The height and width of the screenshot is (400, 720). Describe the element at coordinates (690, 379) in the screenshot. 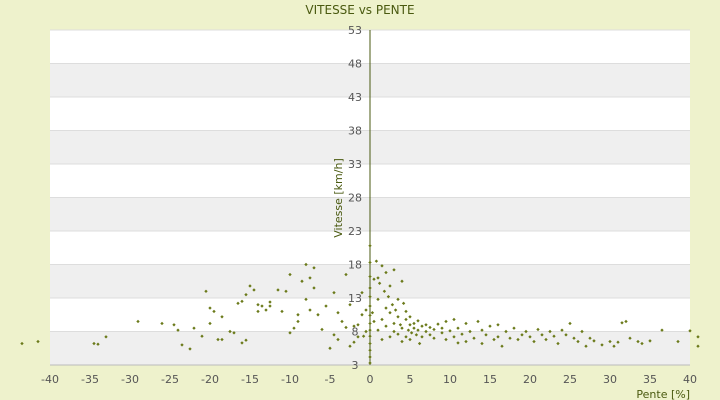

I see `x-tick-label: 40` at that location.